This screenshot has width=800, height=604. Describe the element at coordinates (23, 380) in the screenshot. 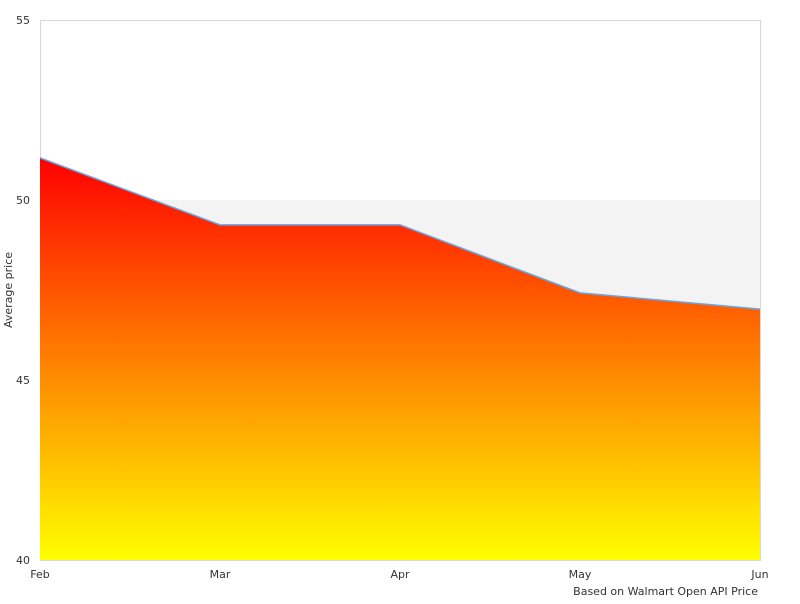

I see `y-tick-label: 45` at that location.